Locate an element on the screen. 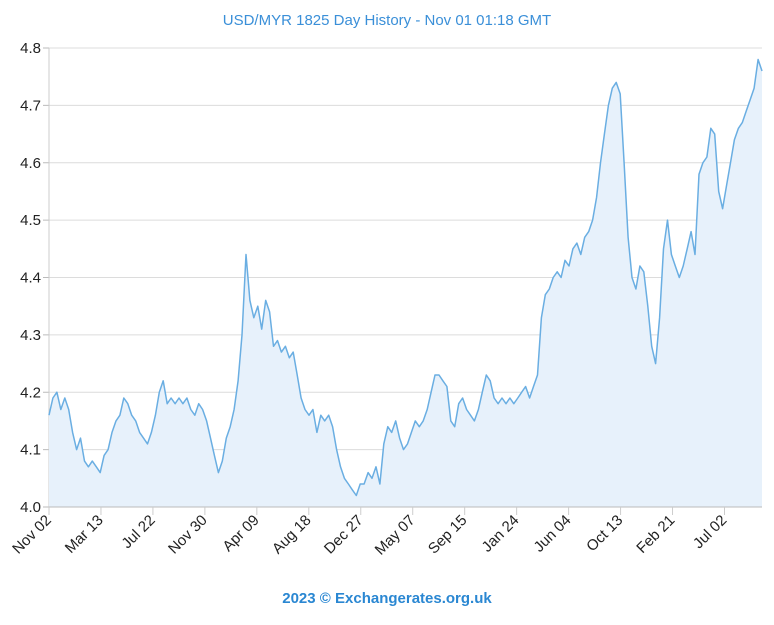 The height and width of the screenshot is (625, 774). x-tick-label: Feb 21 is located at coordinates (655, 534).